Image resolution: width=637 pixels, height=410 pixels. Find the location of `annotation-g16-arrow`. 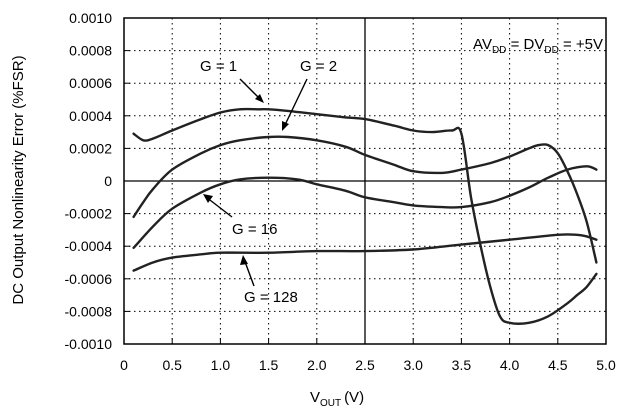

annotation-g16-arrow is located at coordinates (219, 207).